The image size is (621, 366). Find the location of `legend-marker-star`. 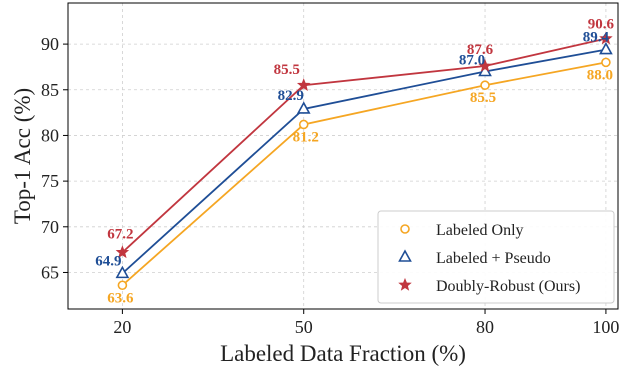

legend-marker-star is located at coordinates (405, 284).